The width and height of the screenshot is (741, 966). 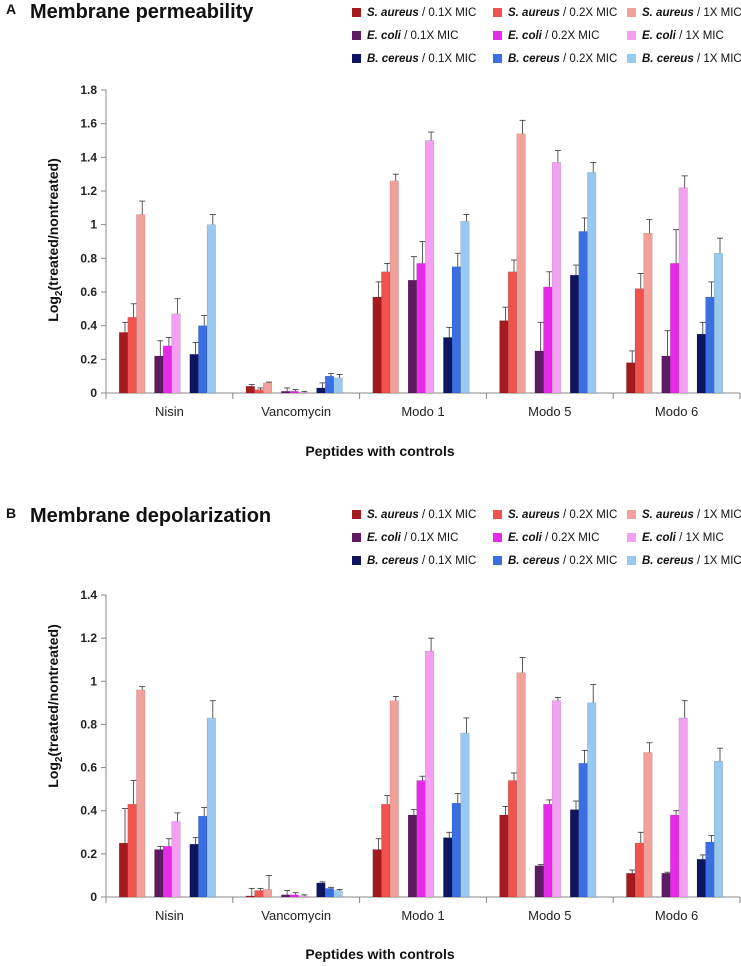 What do you see at coordinates (88, 124) in the screenshot?
I see `panel-a-y-tick-label: 1.6` at bounding box center [88, 124].